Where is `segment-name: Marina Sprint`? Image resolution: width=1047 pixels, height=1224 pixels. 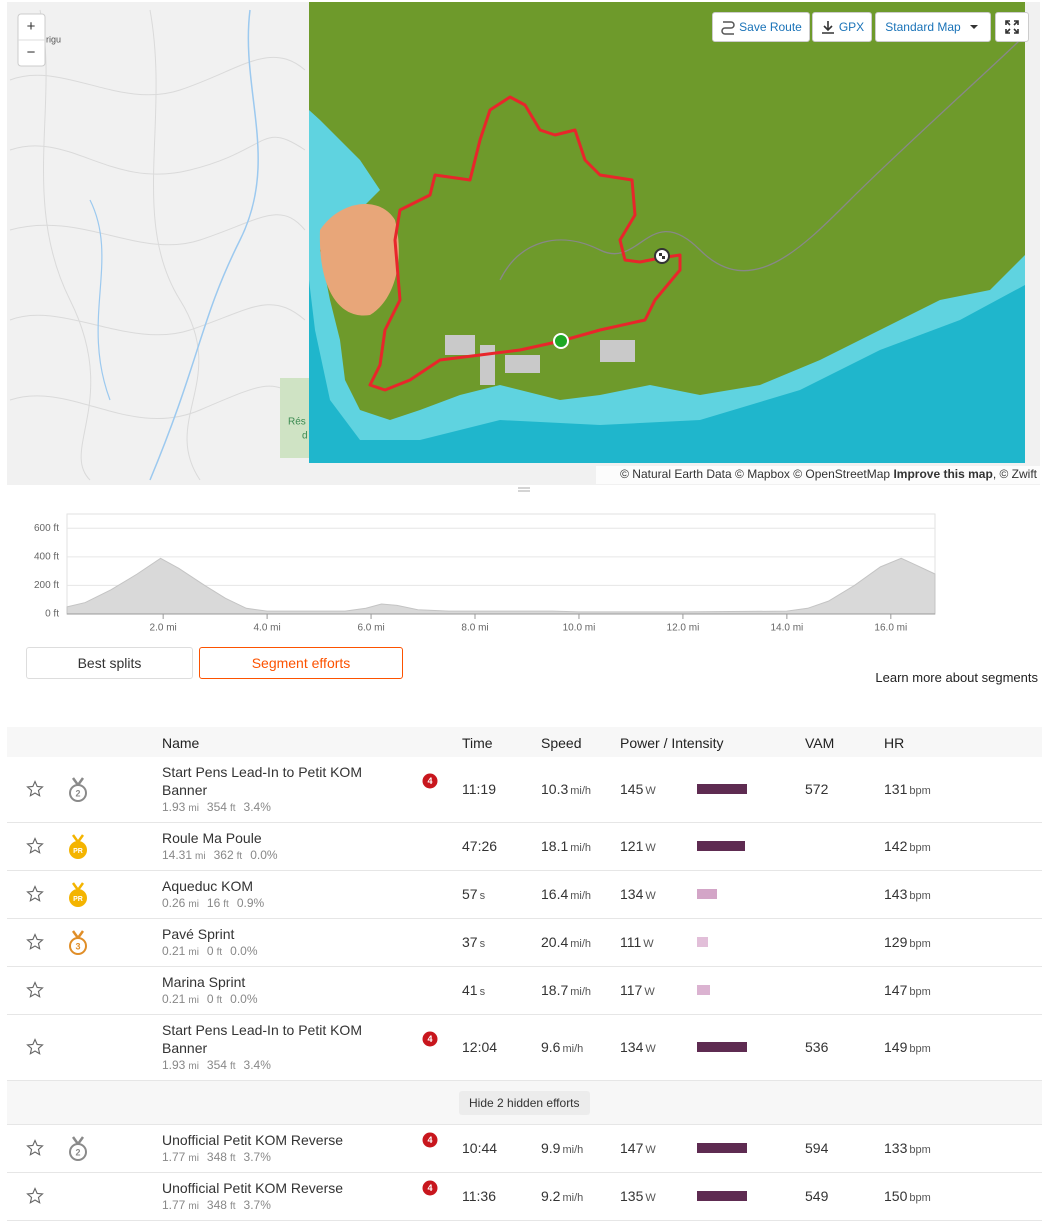 segment-name: Marina Sprint is located at coordinates (204, 982).